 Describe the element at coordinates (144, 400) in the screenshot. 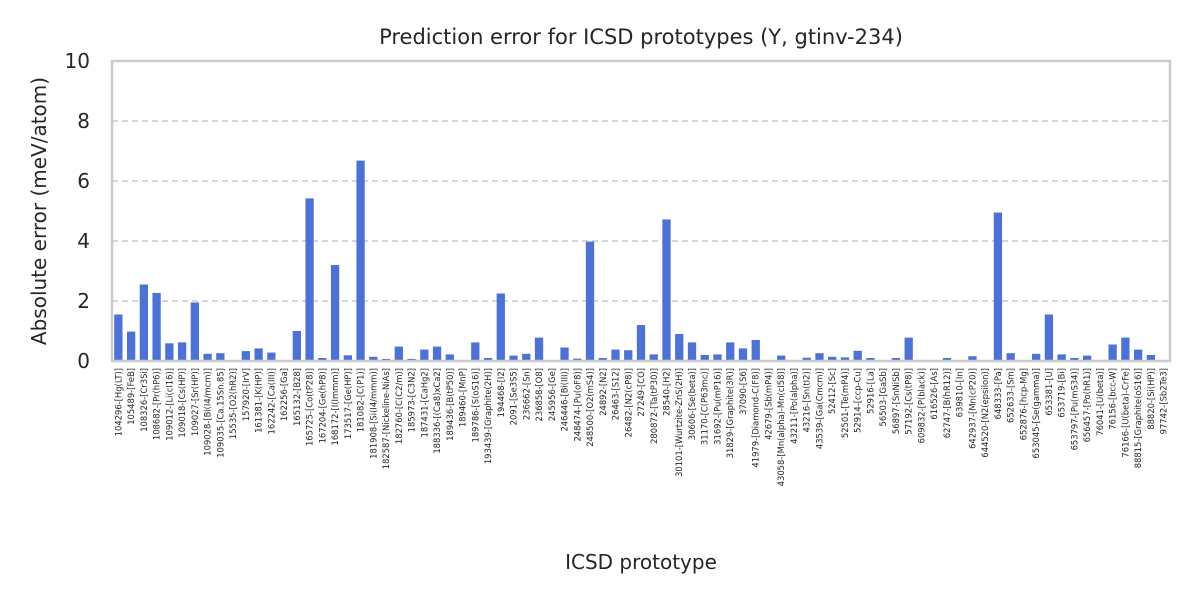

I see `x-tick-label: 108326-[Cr3Si]` at that location.